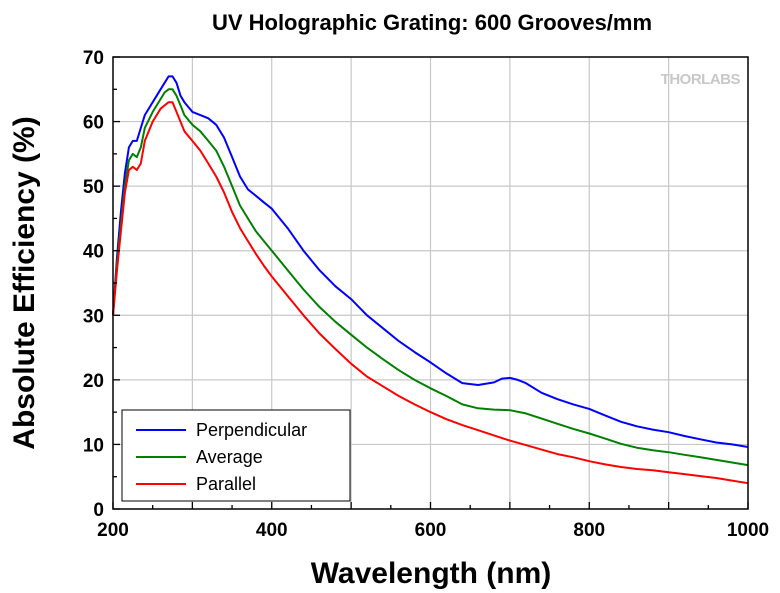  Describe the element at coordinates (93, 381) in the screenshot. I see `y-tick-label: 20` at that location.